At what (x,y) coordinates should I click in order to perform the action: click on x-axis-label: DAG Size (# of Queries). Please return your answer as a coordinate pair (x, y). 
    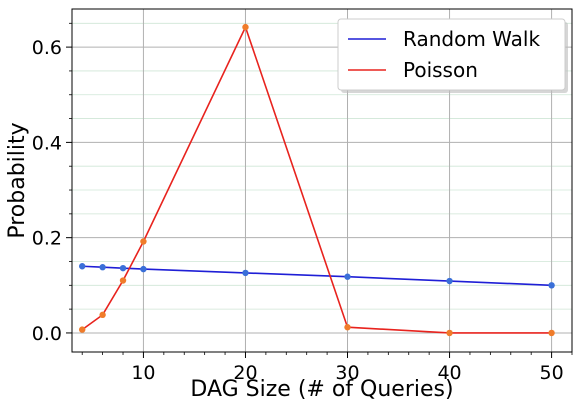
    Looking at the image, I should click on (321, 389).